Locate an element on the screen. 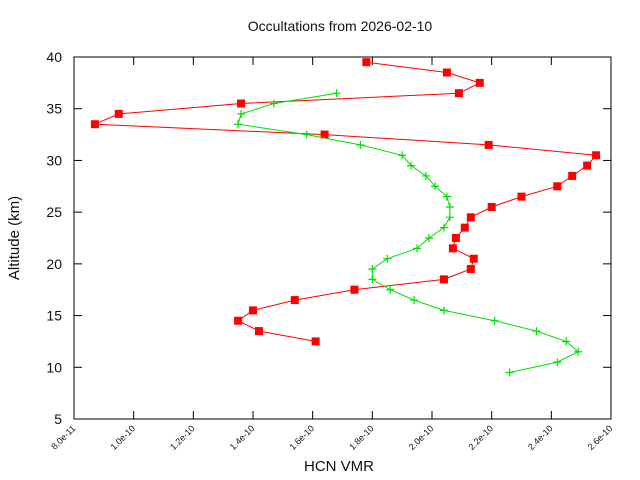 Image resolution: width=640 pixels, height=480 pixels. x-tick-label: 1.4e-10 is located at coordinates (242, 437).